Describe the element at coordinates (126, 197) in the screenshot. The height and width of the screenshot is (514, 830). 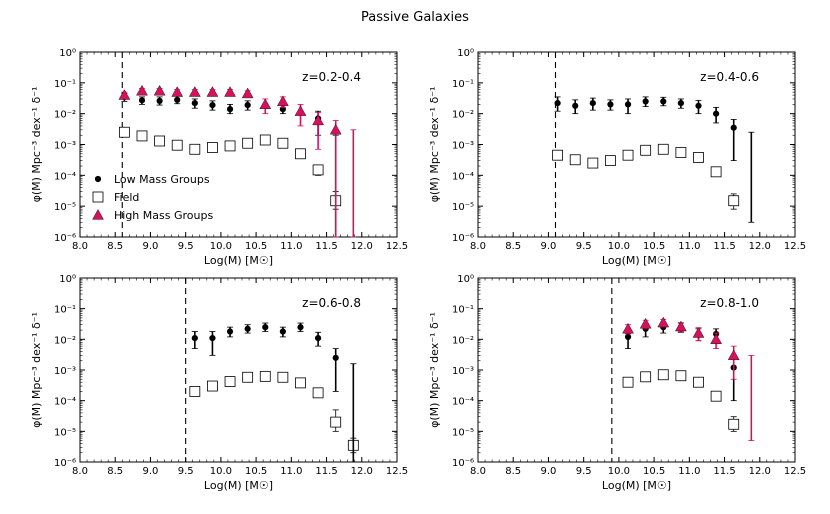
I see `legend-label: Field` at that location.